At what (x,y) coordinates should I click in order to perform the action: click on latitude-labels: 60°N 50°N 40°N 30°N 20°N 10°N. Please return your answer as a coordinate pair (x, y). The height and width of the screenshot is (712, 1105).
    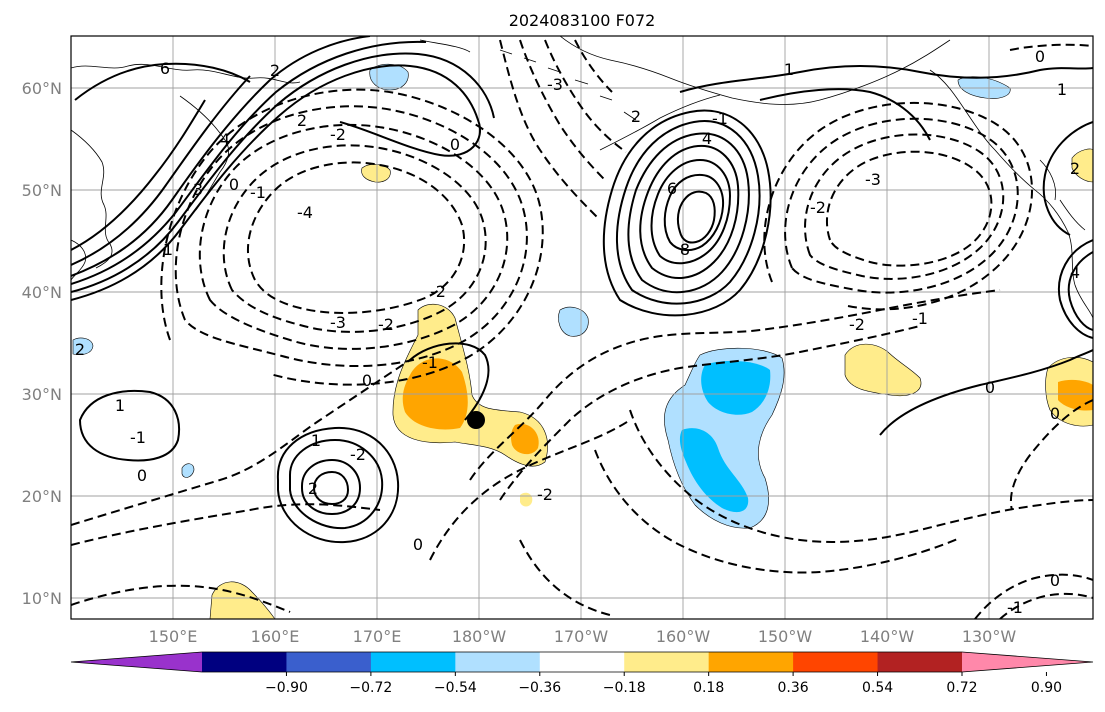
    Looking at the image, I should click on (42, 343).